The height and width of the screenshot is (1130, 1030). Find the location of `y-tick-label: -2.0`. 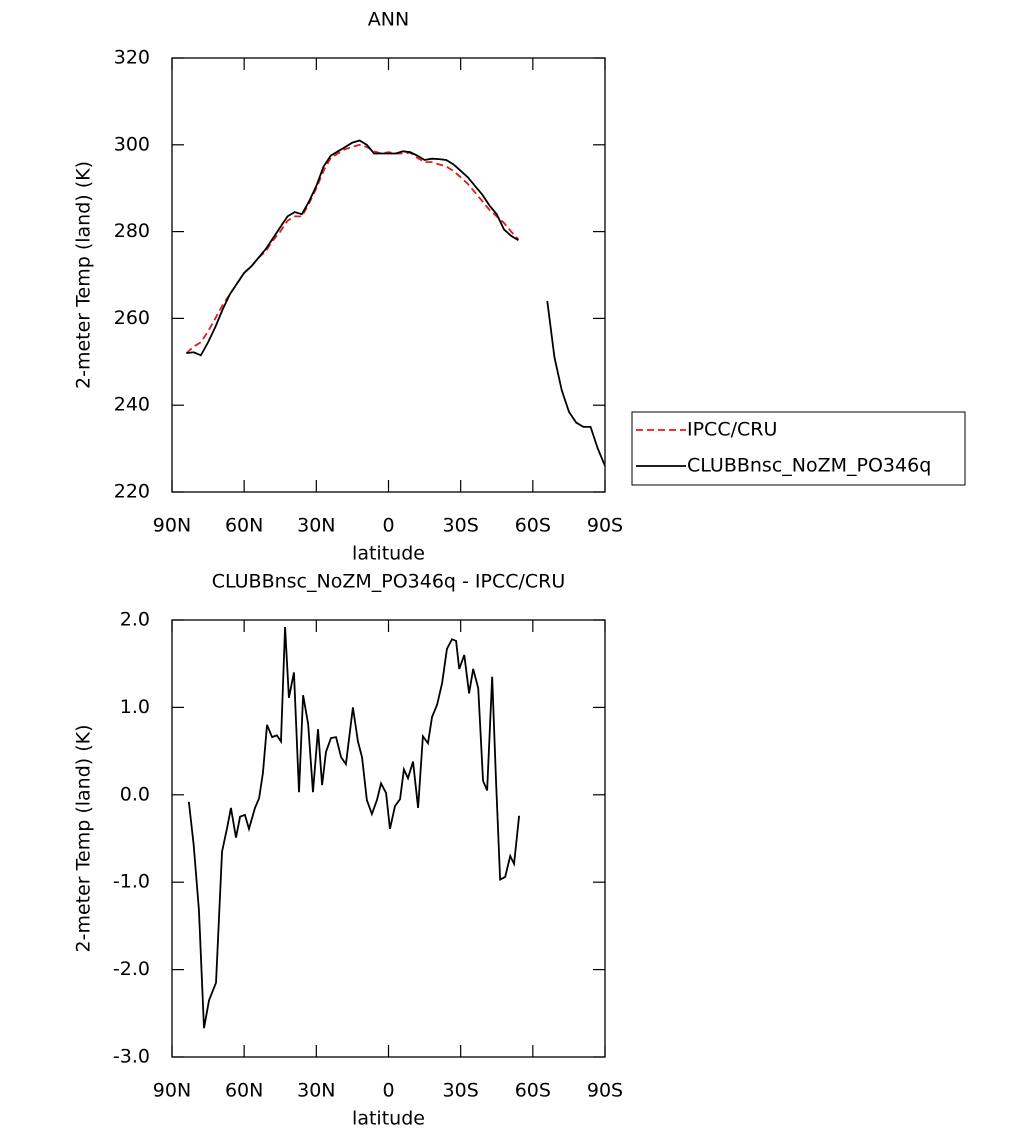

y-tick-label: -2.0 is located at coordinates (131, 969).